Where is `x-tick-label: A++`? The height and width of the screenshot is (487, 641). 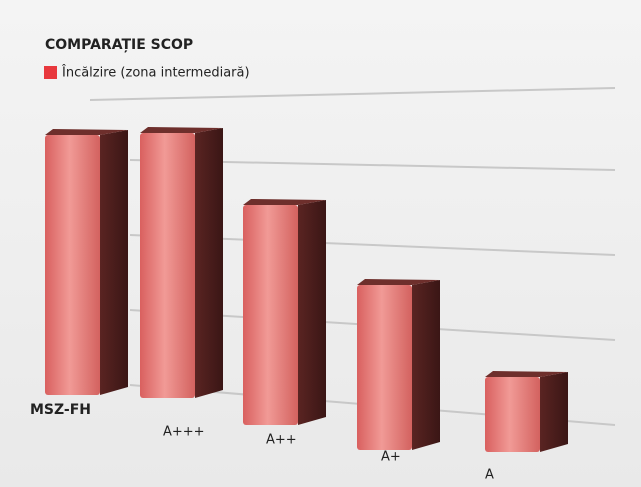 x-tick-label: A++ is located at coordinates (281, 440).